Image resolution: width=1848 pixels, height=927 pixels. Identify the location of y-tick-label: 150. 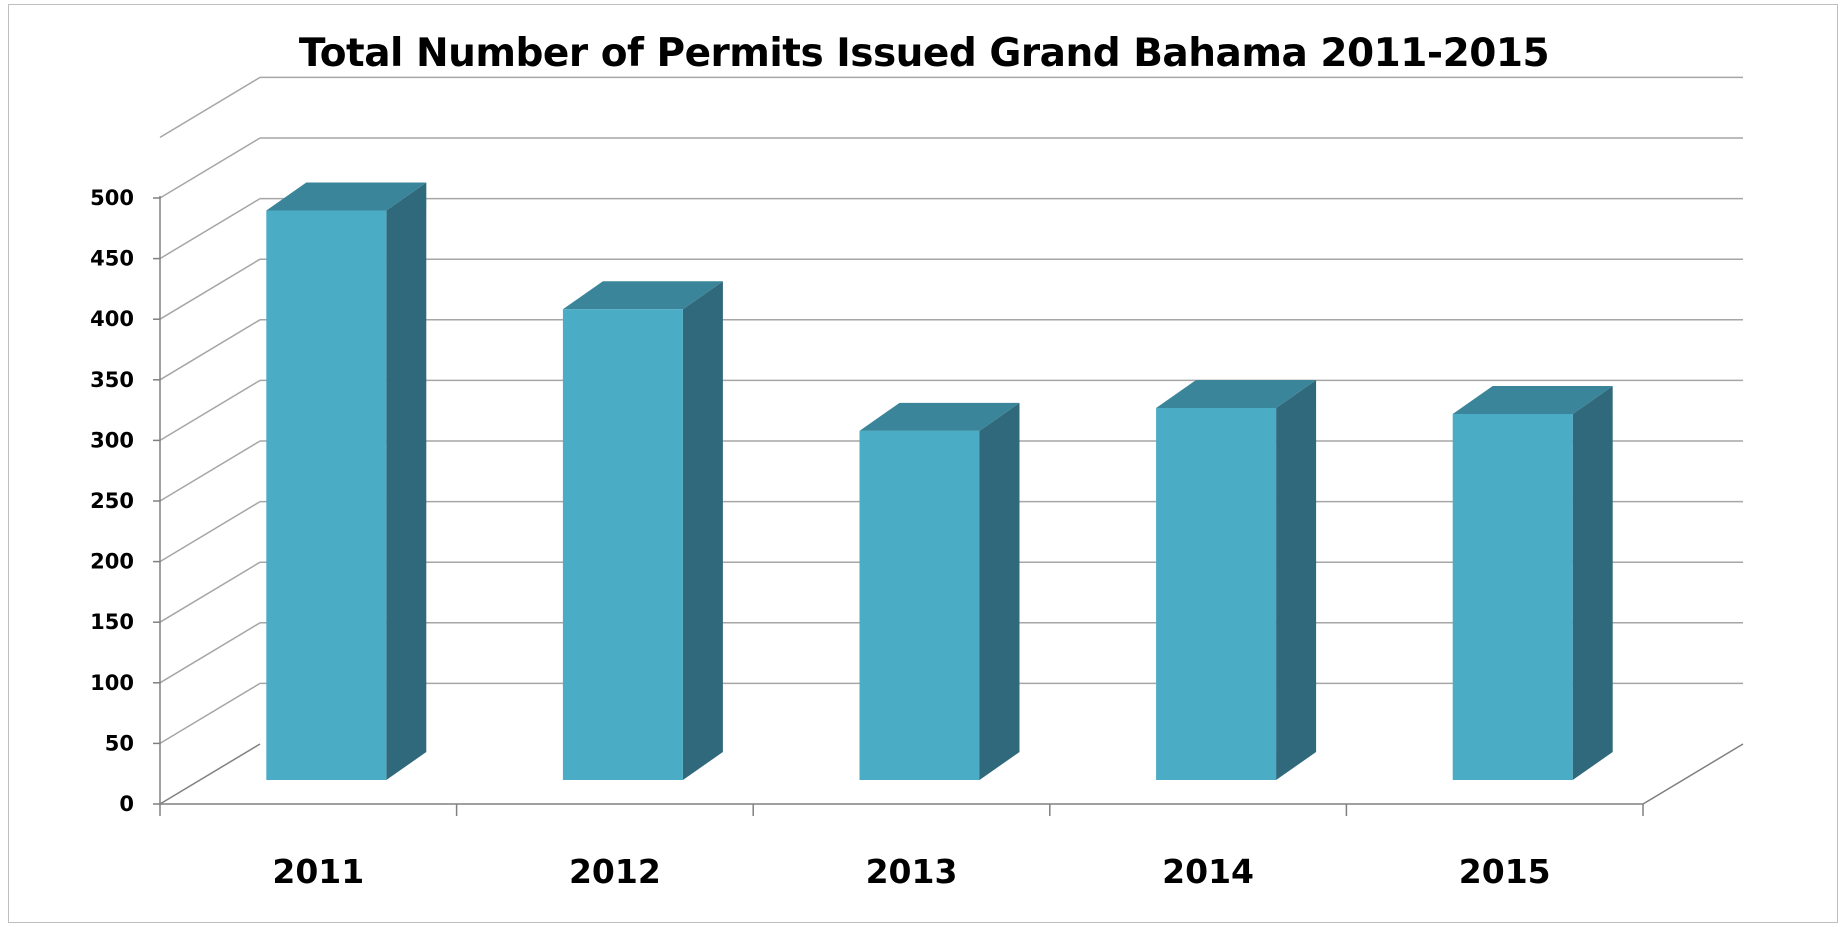
(112, 622).